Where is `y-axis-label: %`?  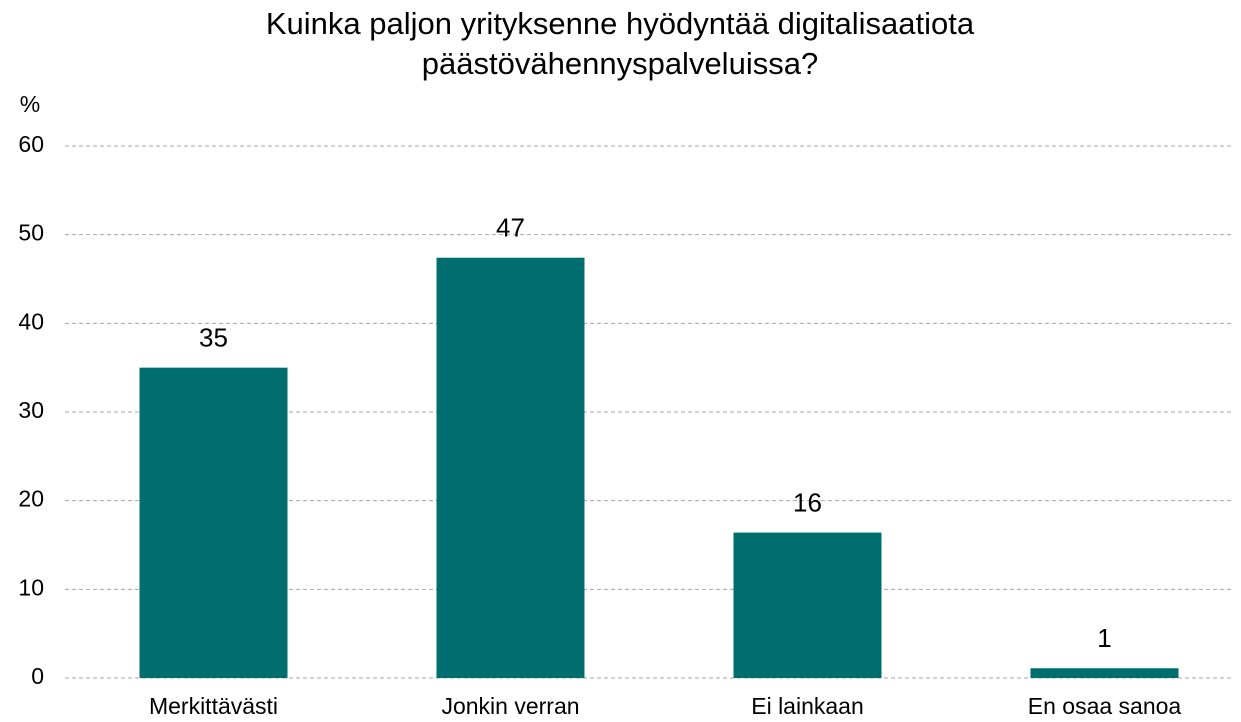 y-axis-label: % is located at coordinates (30, 104).